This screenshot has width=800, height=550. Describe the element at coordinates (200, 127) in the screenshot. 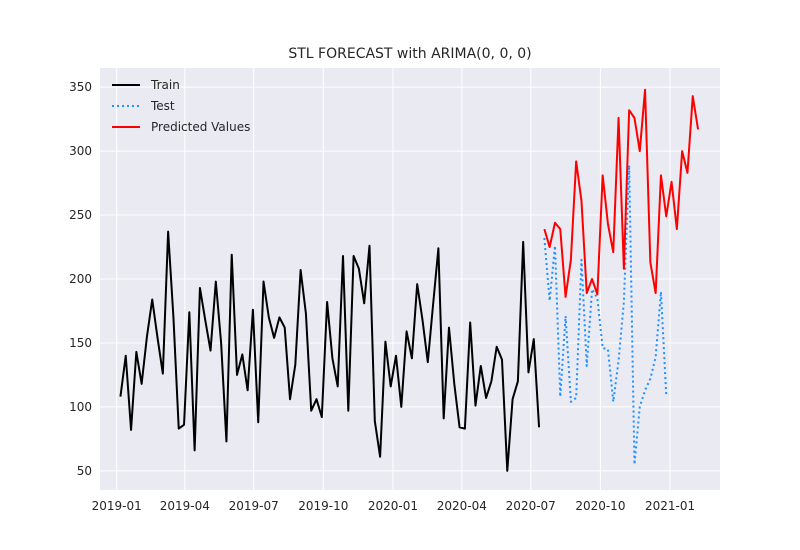

I see `legend-label: Predicted Values` at that location.